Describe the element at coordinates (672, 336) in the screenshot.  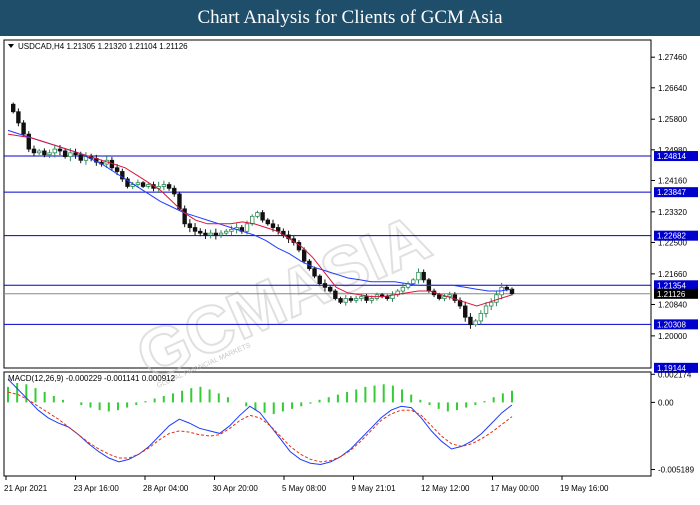
I see `price-axis-tick-label: 1.20000` at that location.